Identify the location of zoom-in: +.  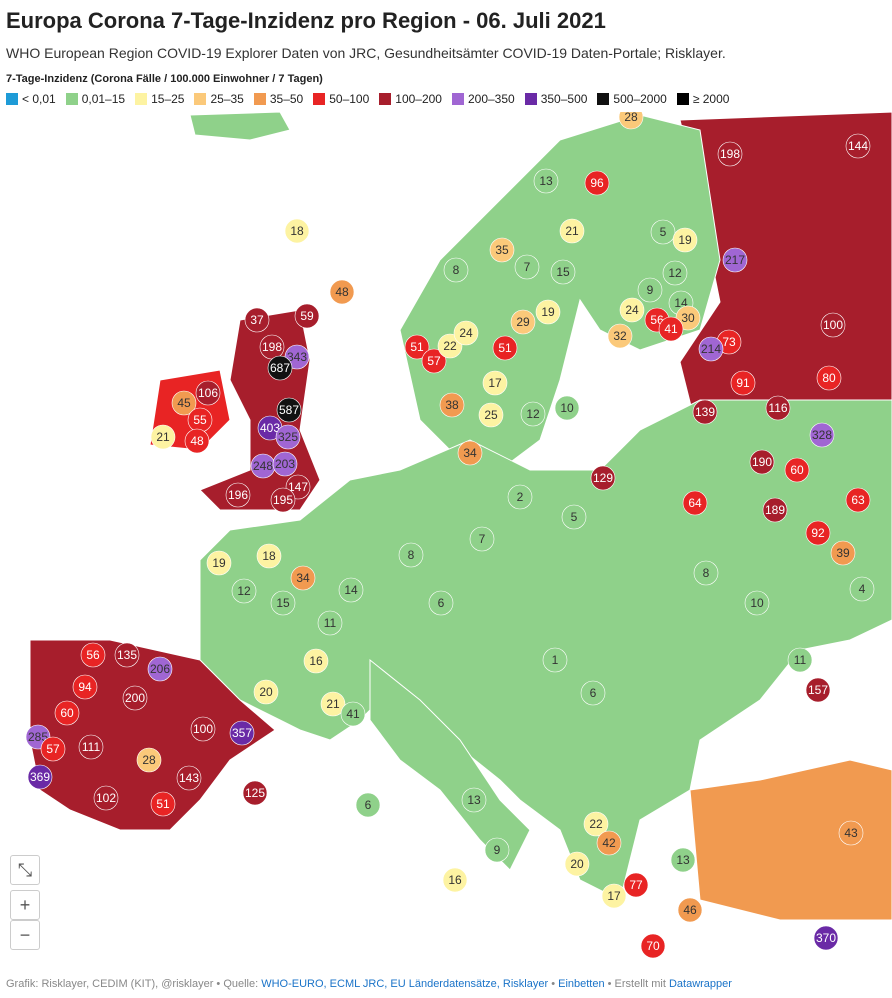
(25, 905).